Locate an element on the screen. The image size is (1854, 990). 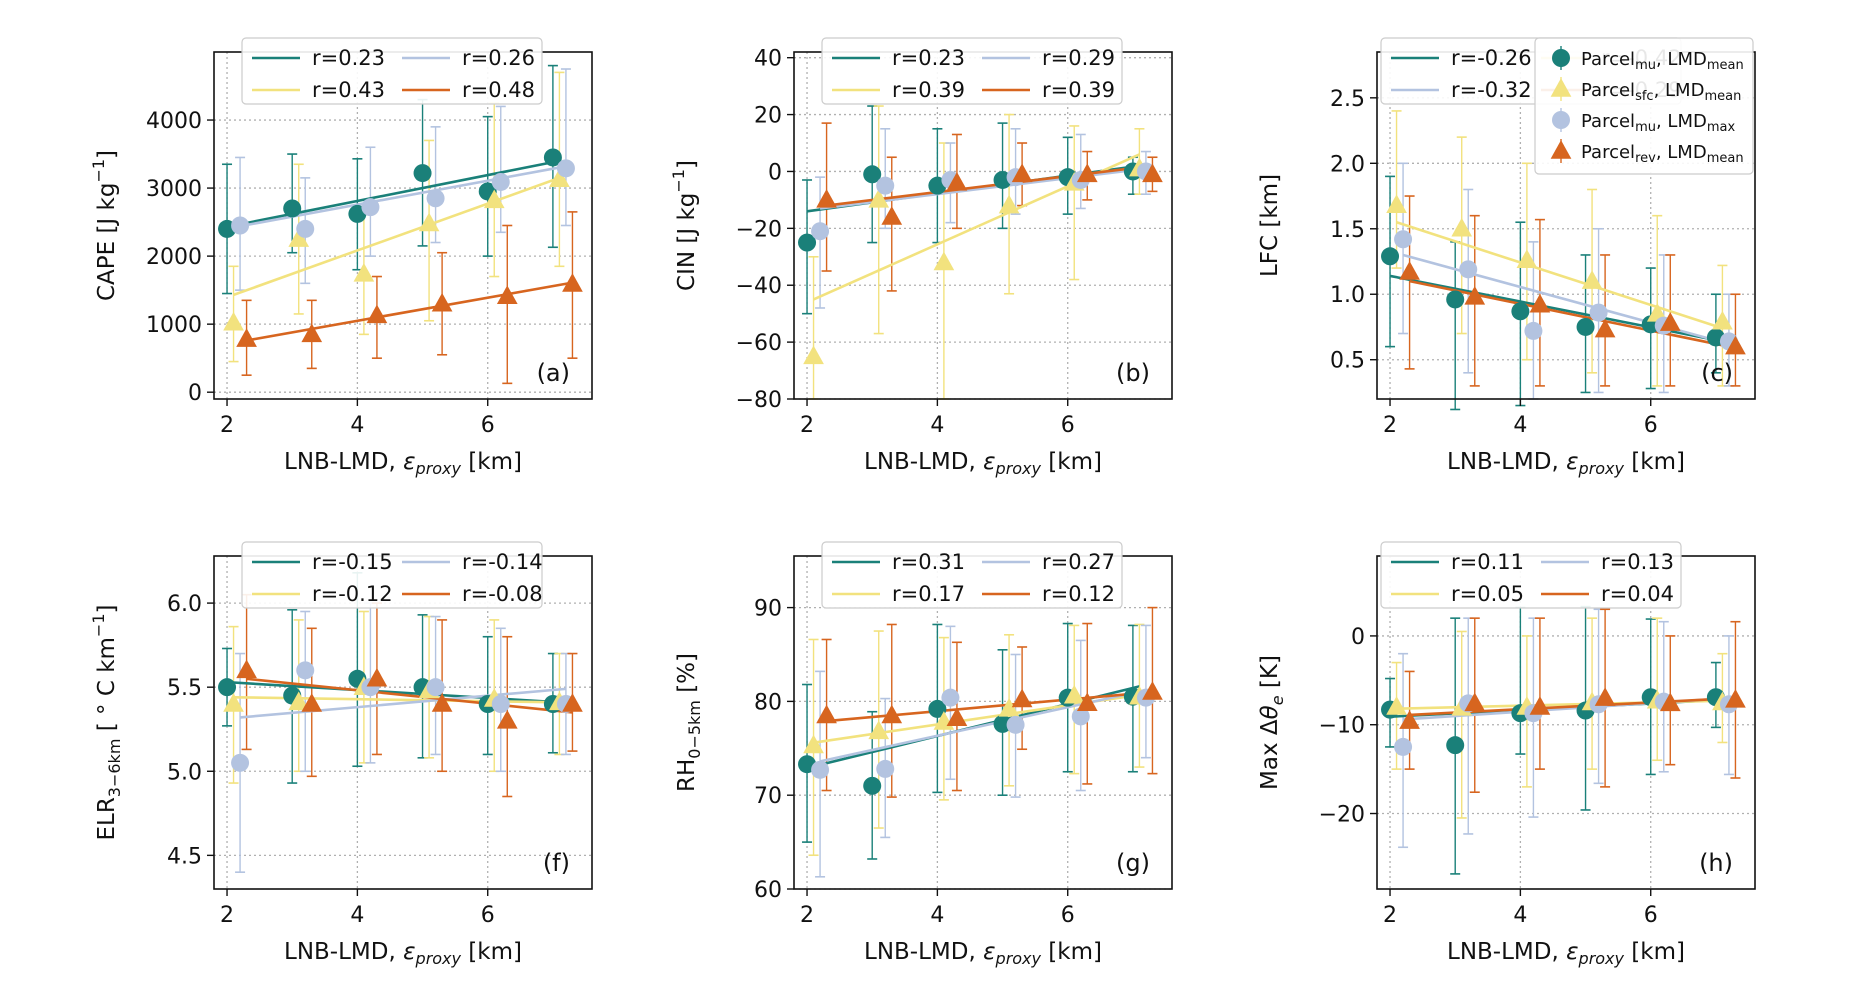
y-tick-label: 90 is located at coordinates (768, 609).